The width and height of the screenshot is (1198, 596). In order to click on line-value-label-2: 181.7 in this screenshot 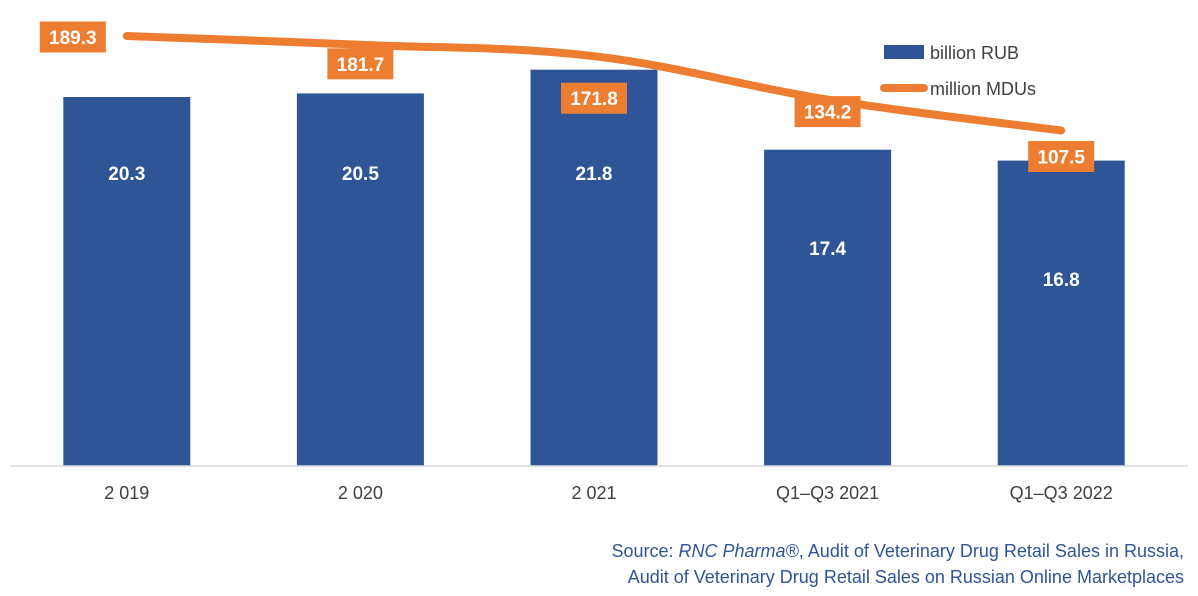, I will do `click(360, 64)`.